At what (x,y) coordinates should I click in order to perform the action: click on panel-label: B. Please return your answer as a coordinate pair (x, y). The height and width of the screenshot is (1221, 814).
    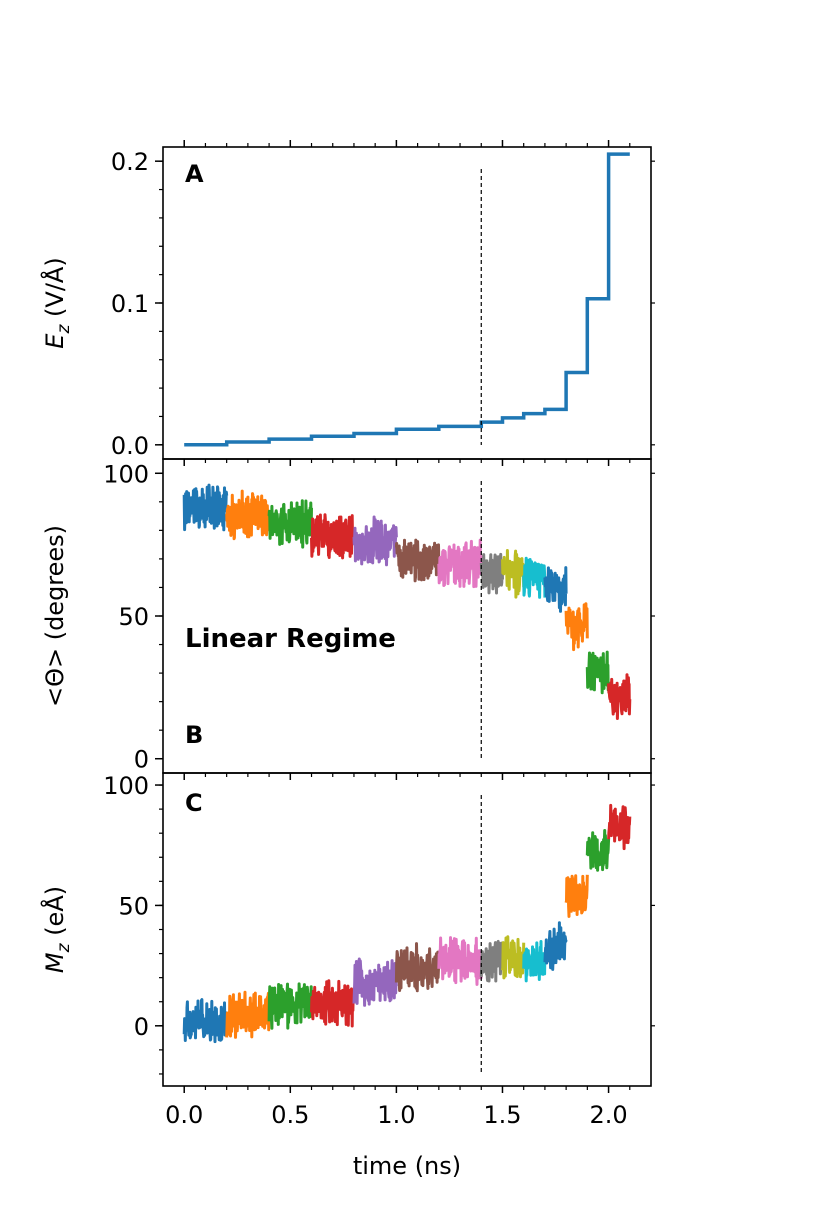
    Looking at the image, I should click on (194, 735).